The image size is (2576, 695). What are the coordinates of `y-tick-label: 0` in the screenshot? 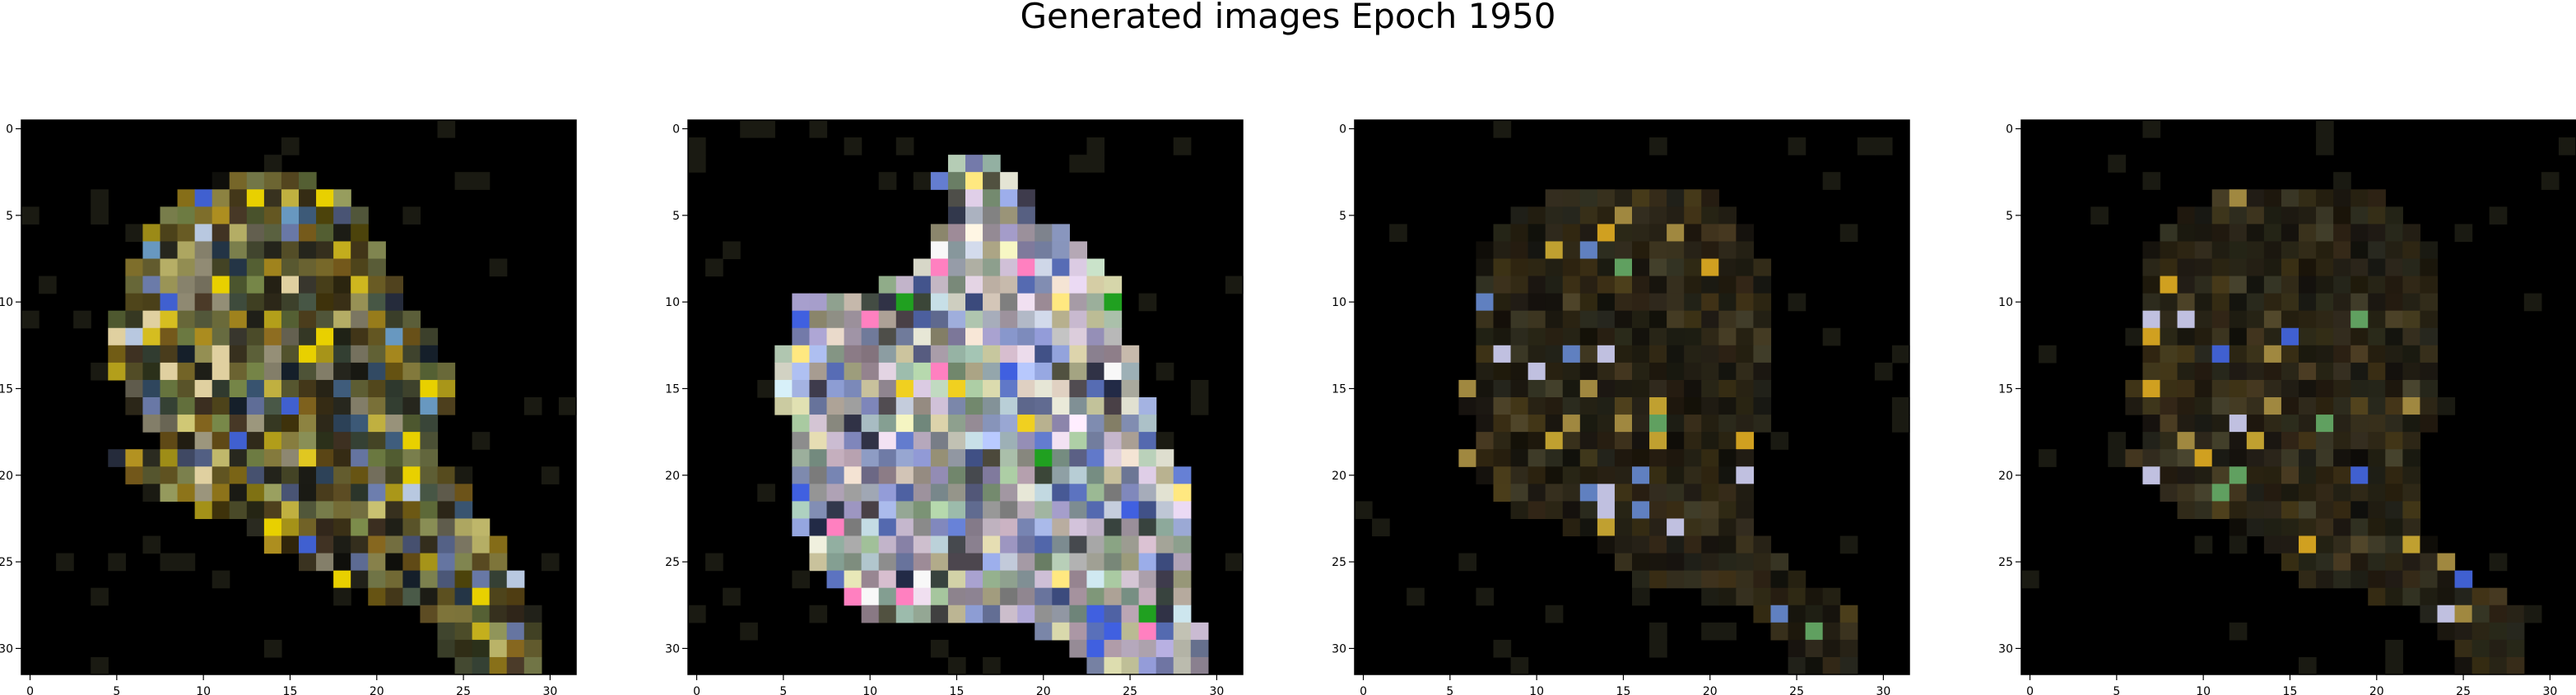 It's located at (2009, 130).